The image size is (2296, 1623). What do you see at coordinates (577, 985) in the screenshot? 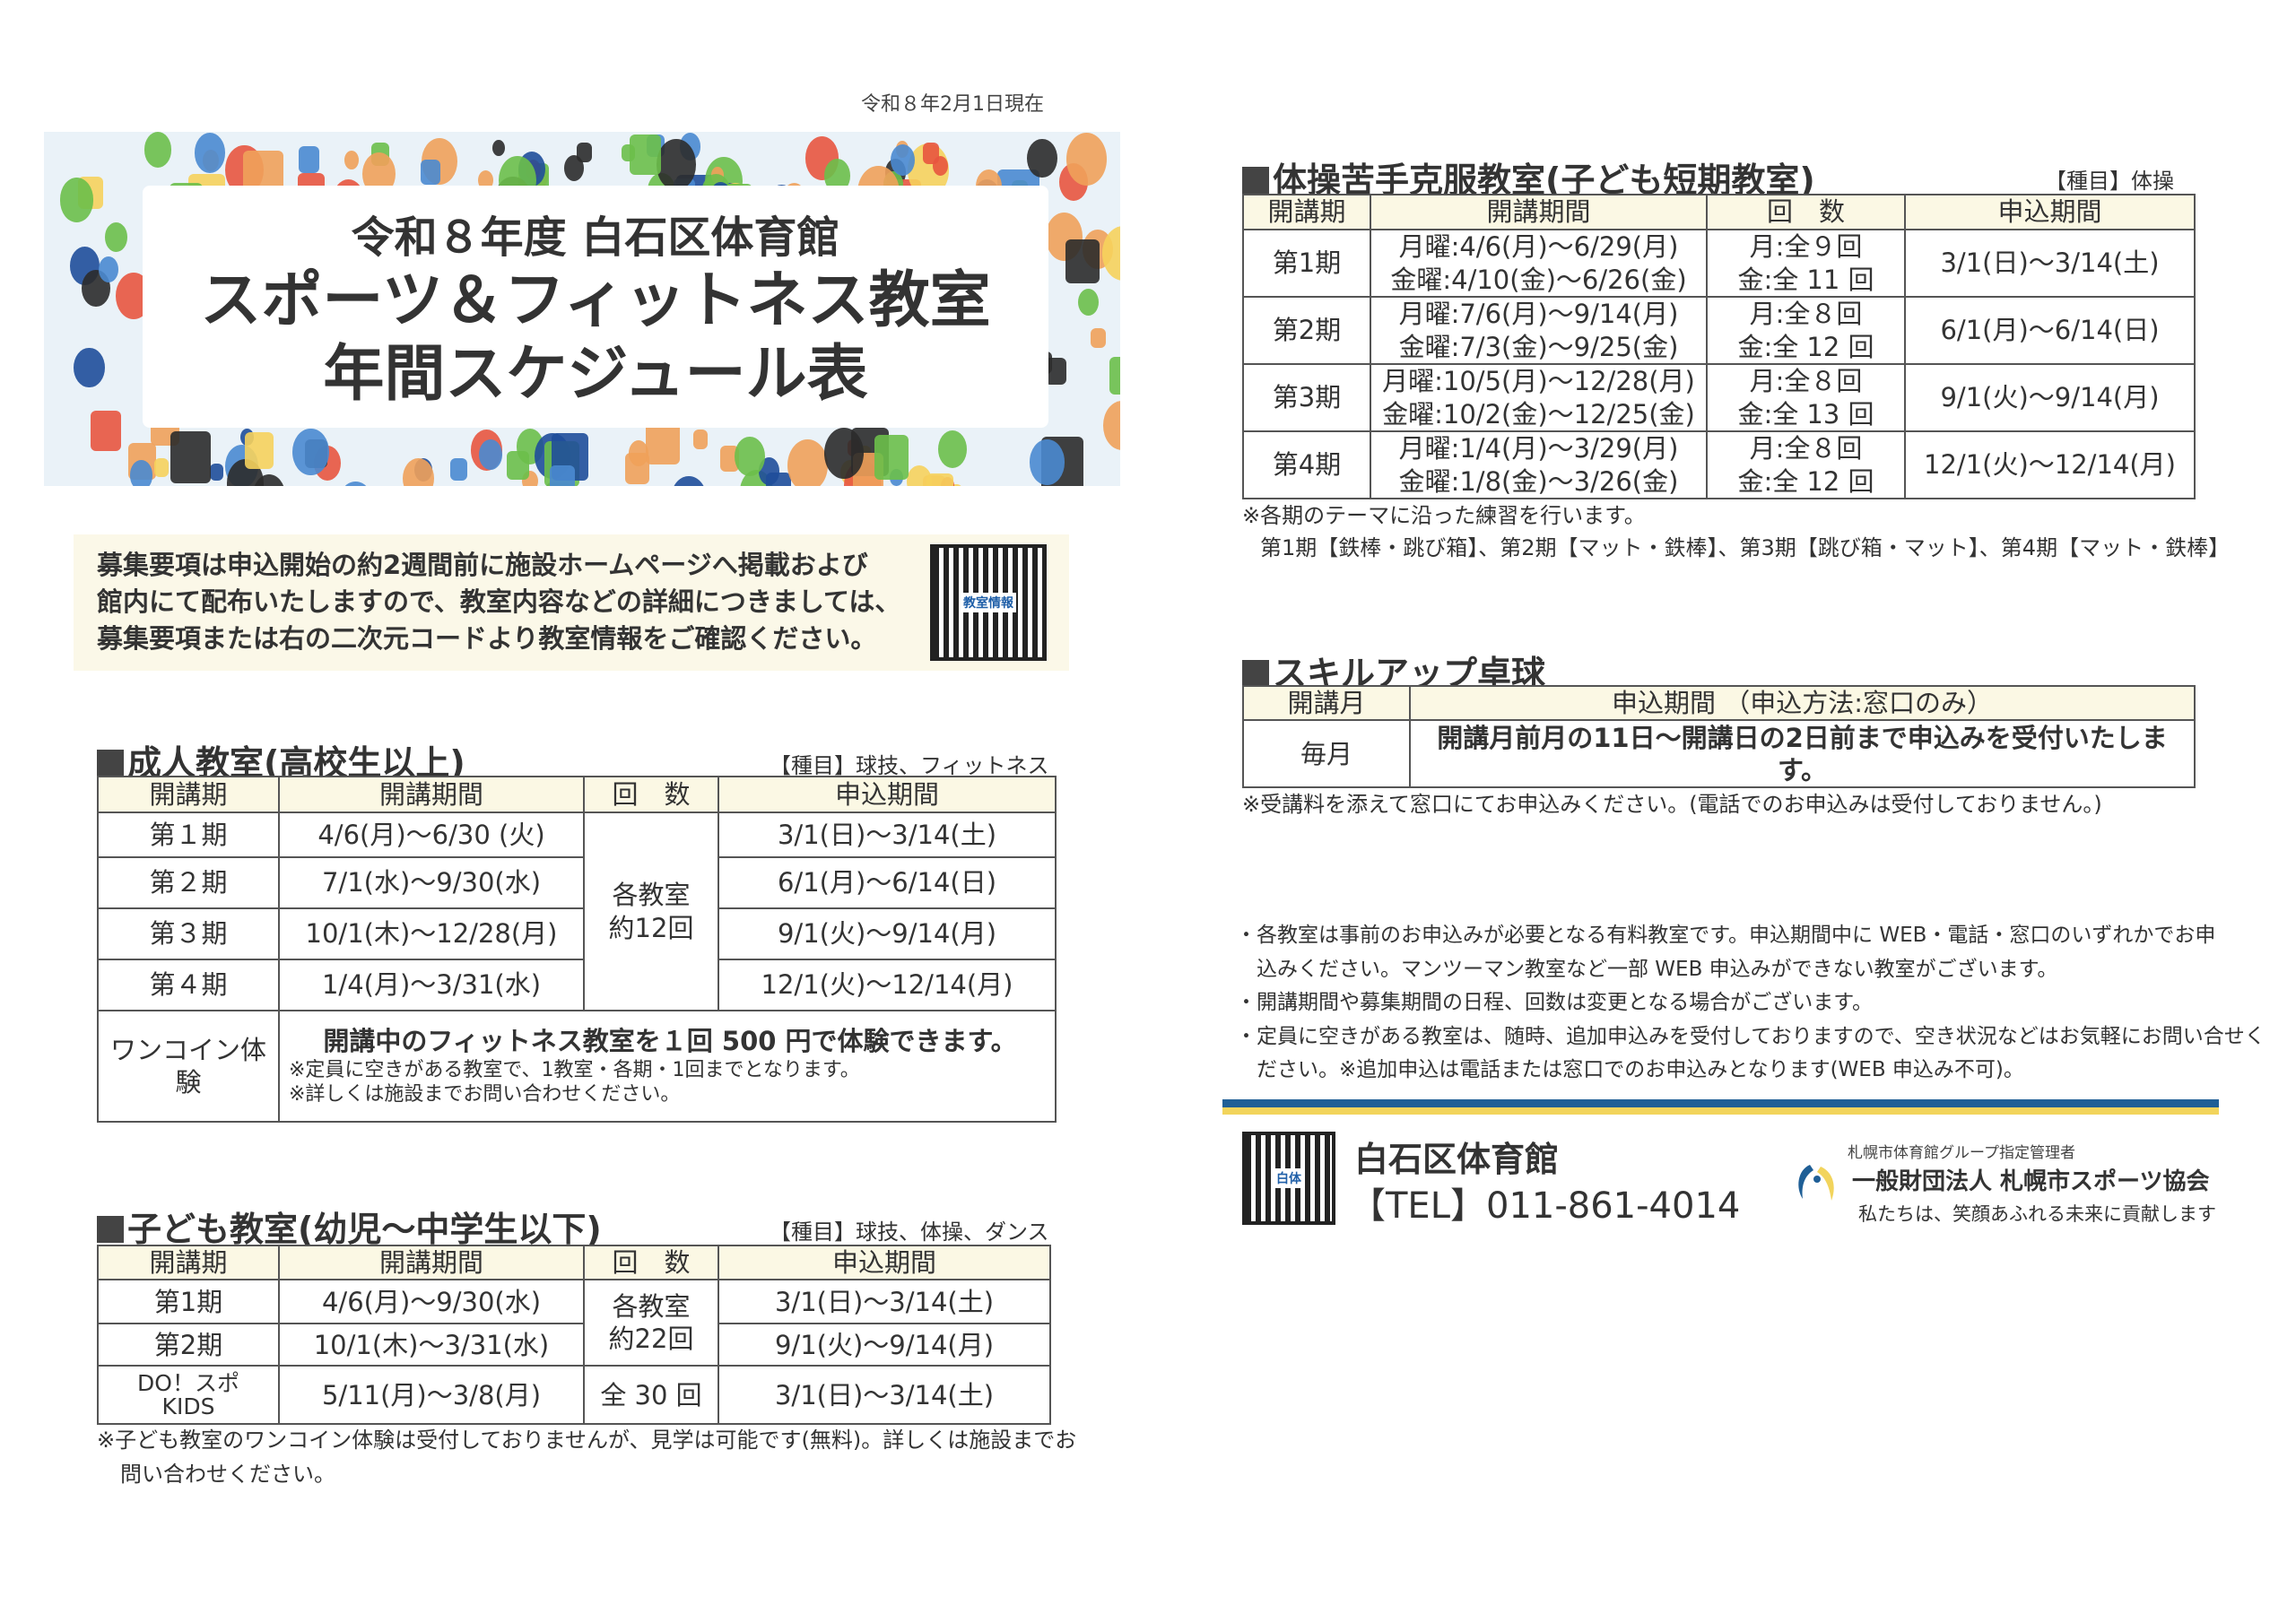
I see `table-row: 第４期 1/4(月)～3/31(水) 12/1(火)～12/14(月)` at bounding box center [577, 985].